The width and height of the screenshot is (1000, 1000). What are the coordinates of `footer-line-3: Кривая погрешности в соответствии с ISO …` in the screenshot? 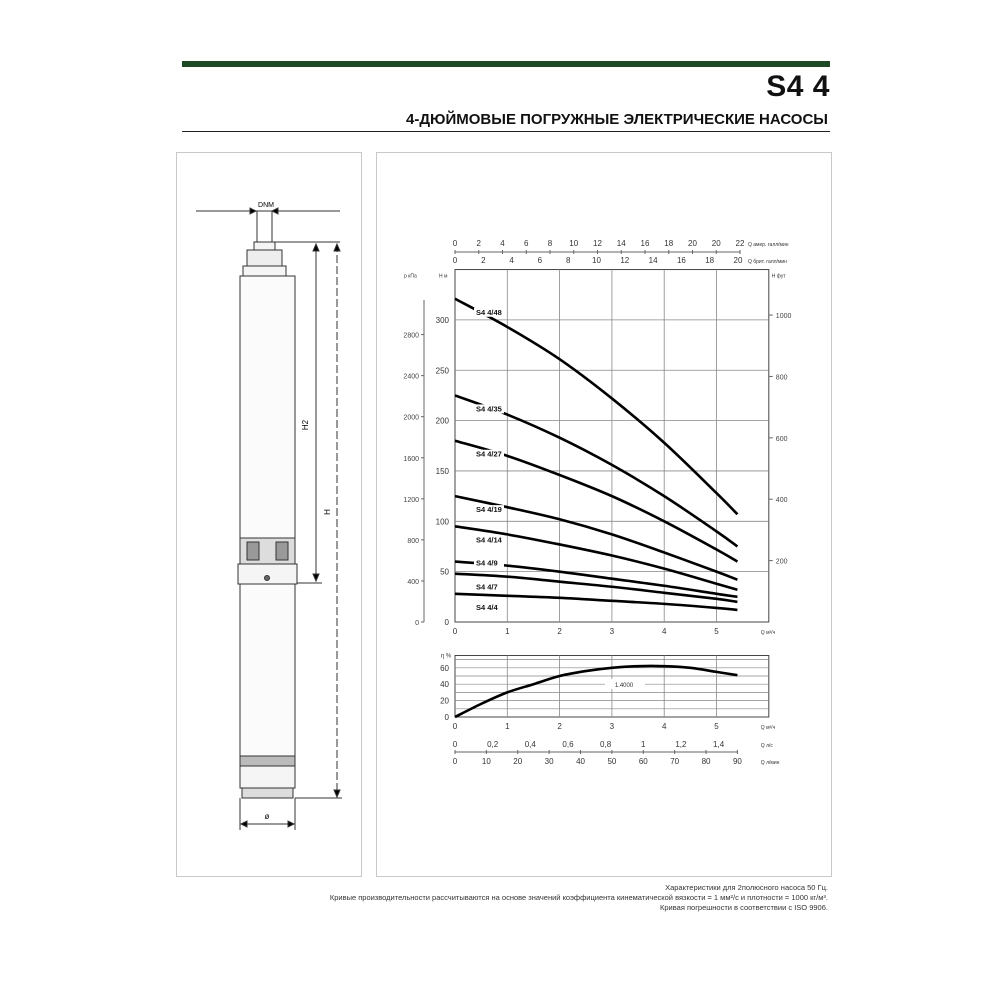 It's located at (744, 907).